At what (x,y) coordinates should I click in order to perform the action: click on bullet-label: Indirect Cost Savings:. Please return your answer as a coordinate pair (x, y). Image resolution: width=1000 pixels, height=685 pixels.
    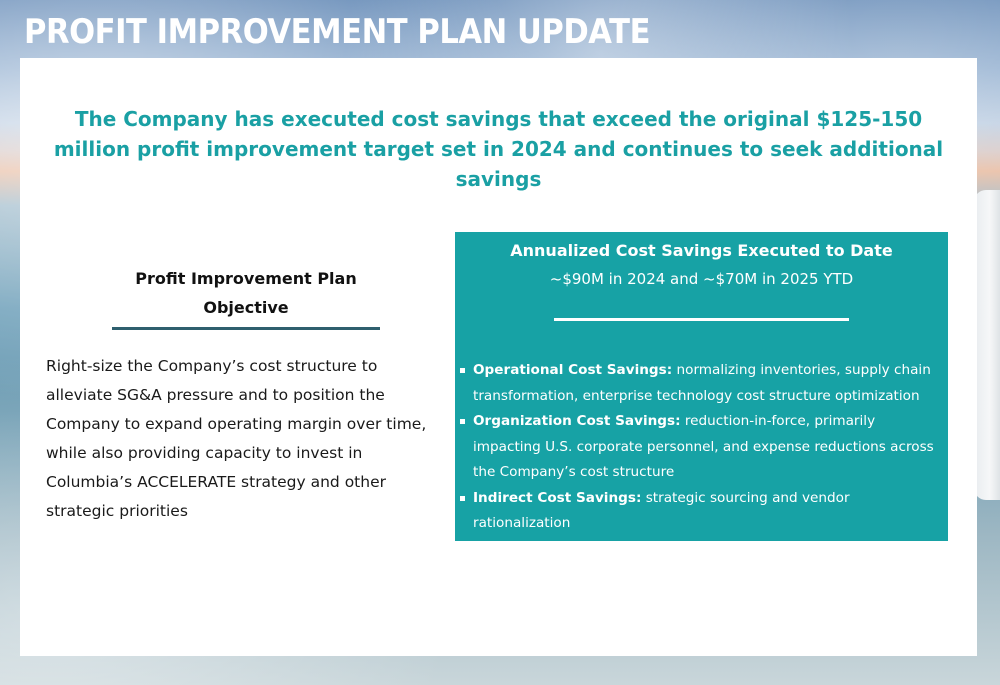
    Looking at the image, I should click on (557, 497).